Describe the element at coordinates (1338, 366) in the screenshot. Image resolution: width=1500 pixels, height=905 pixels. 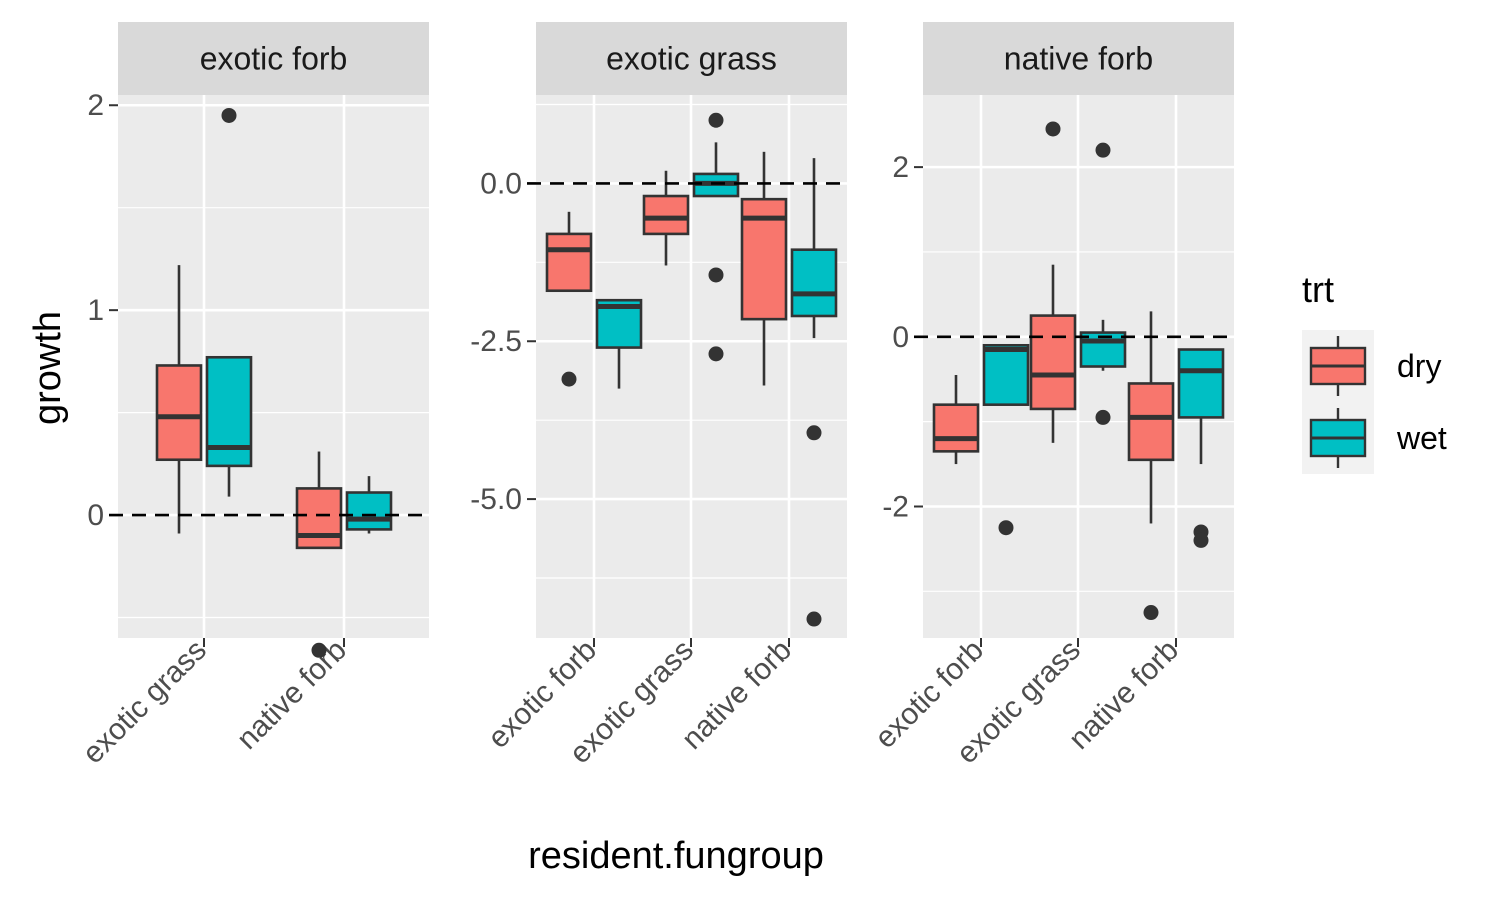
I see `legend-key-dry` at that location.